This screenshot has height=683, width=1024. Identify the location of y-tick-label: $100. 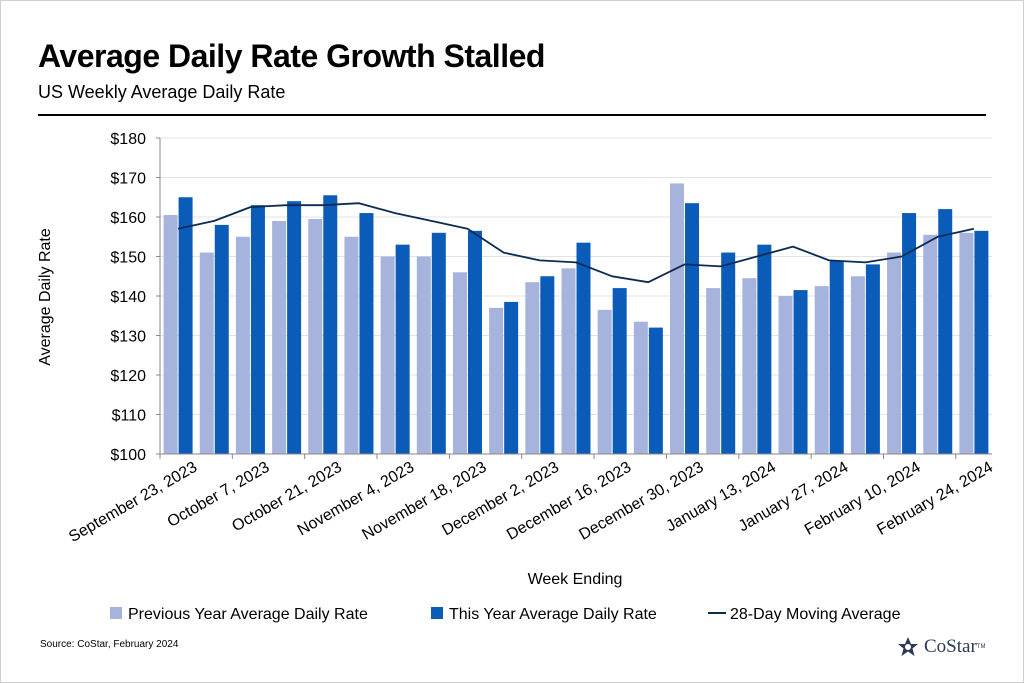
(128, 455).